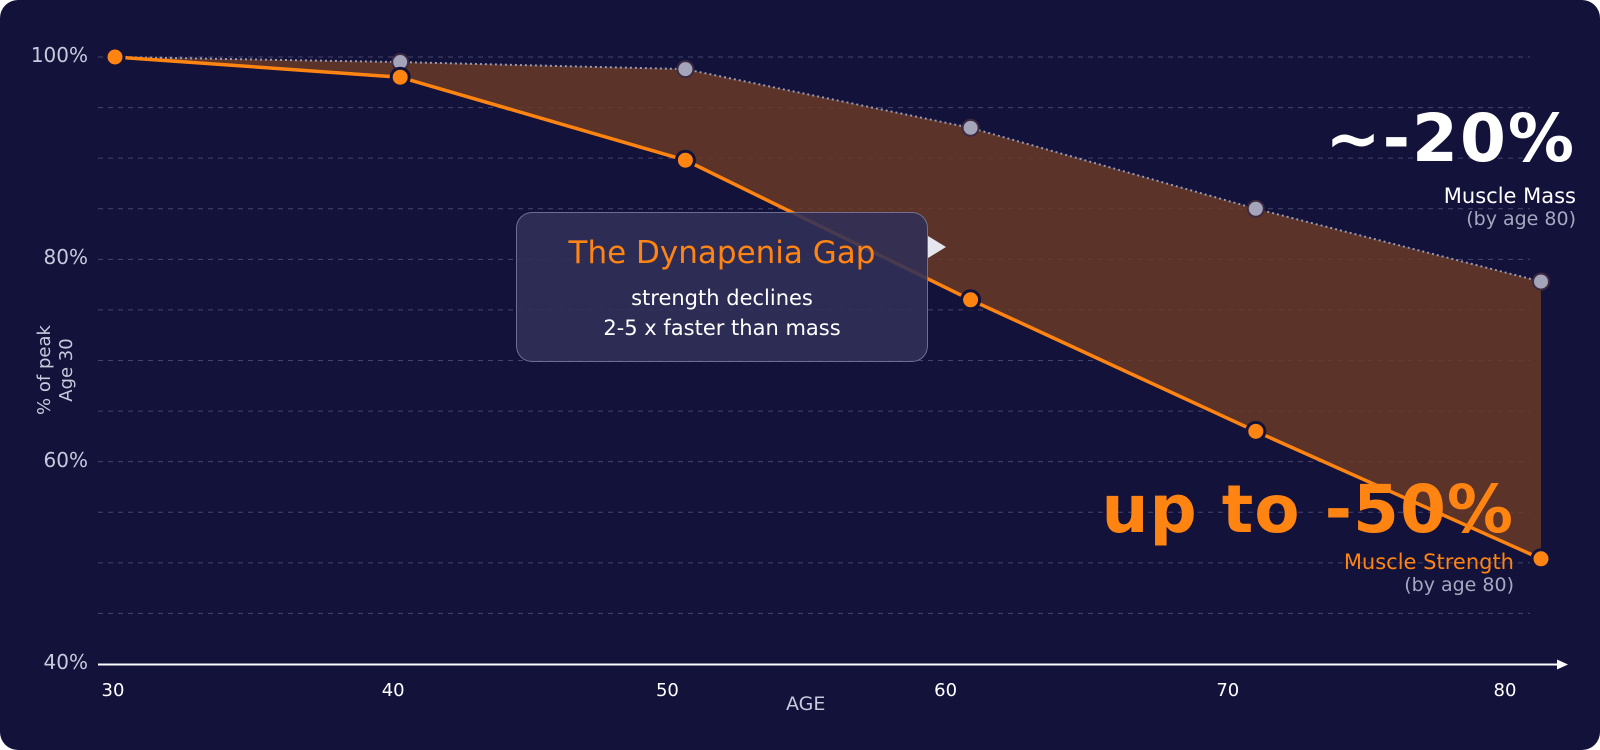 The width and height of the screenshot is (1600, 750). Describe the element at coordinates (722, 298) in the screenshot. I see `gap-line-1: strength declines` at that location.